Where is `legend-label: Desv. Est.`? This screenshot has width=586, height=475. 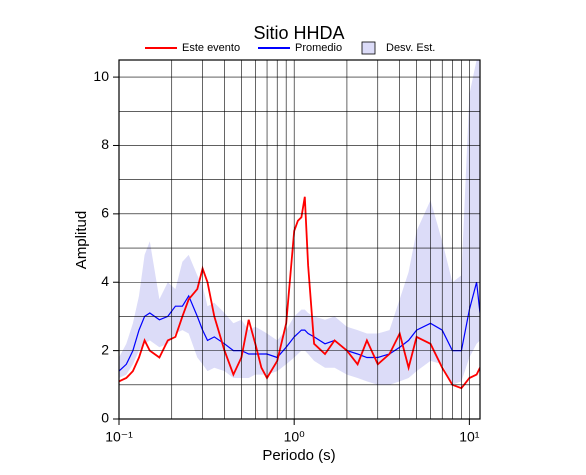
legend-label: Desv. Est. is located at coordinates (410, 48).